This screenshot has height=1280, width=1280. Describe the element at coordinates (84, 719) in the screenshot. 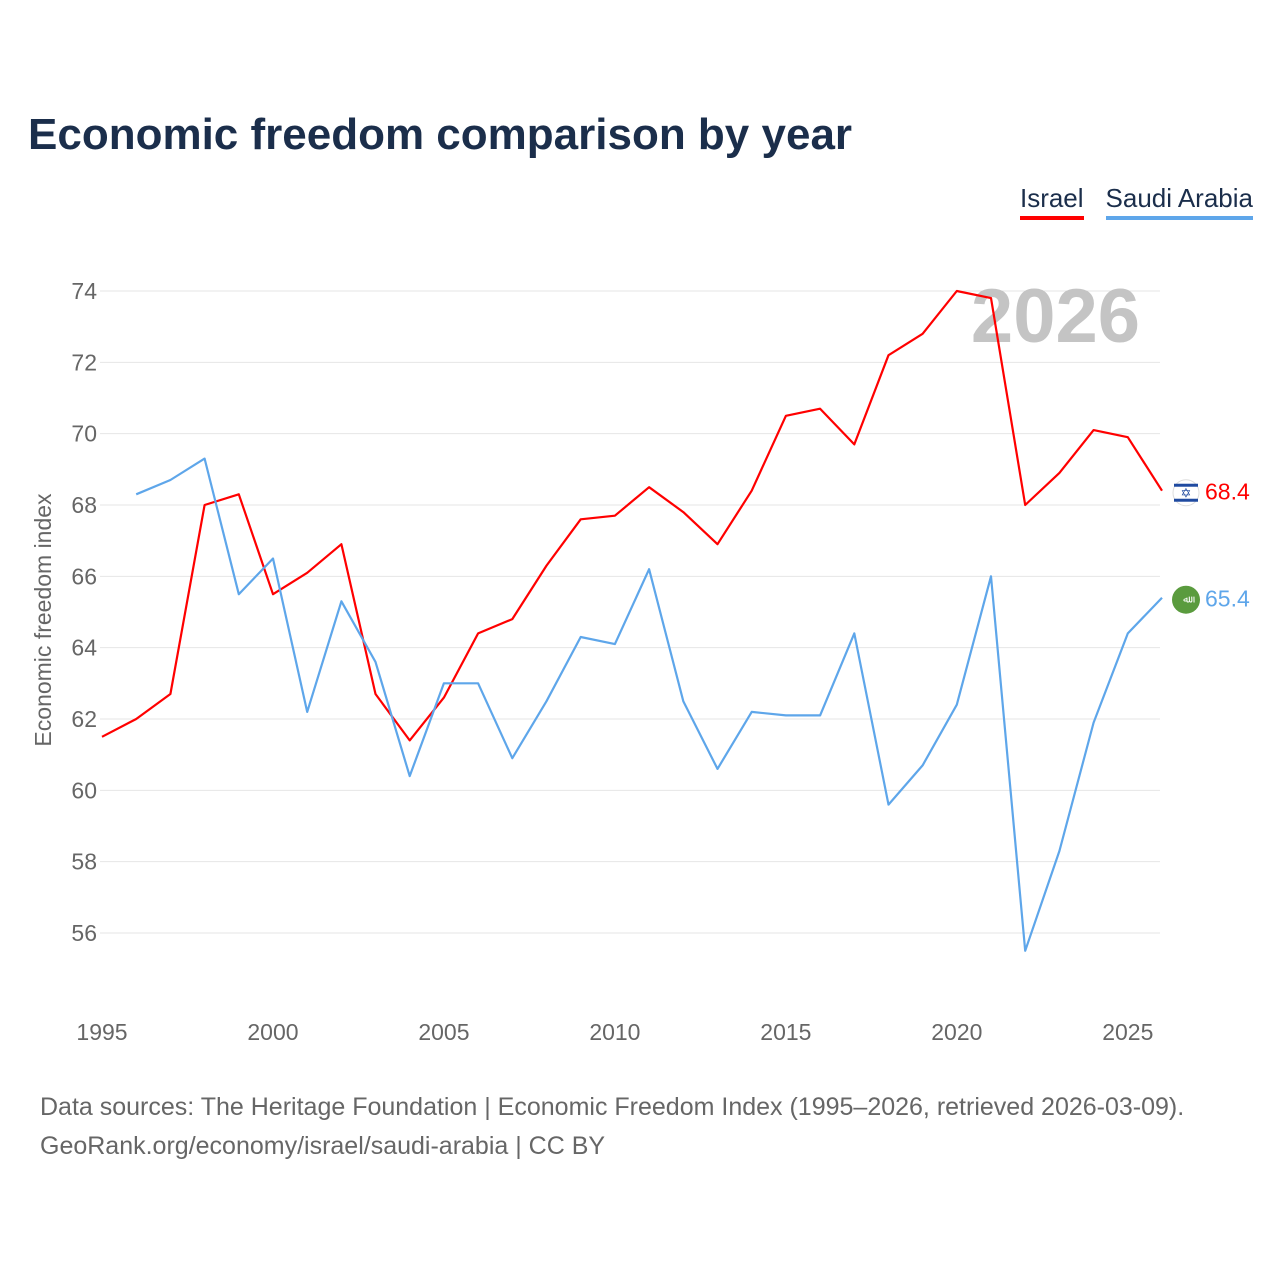

I see `y-tick-label: 62` at that location.